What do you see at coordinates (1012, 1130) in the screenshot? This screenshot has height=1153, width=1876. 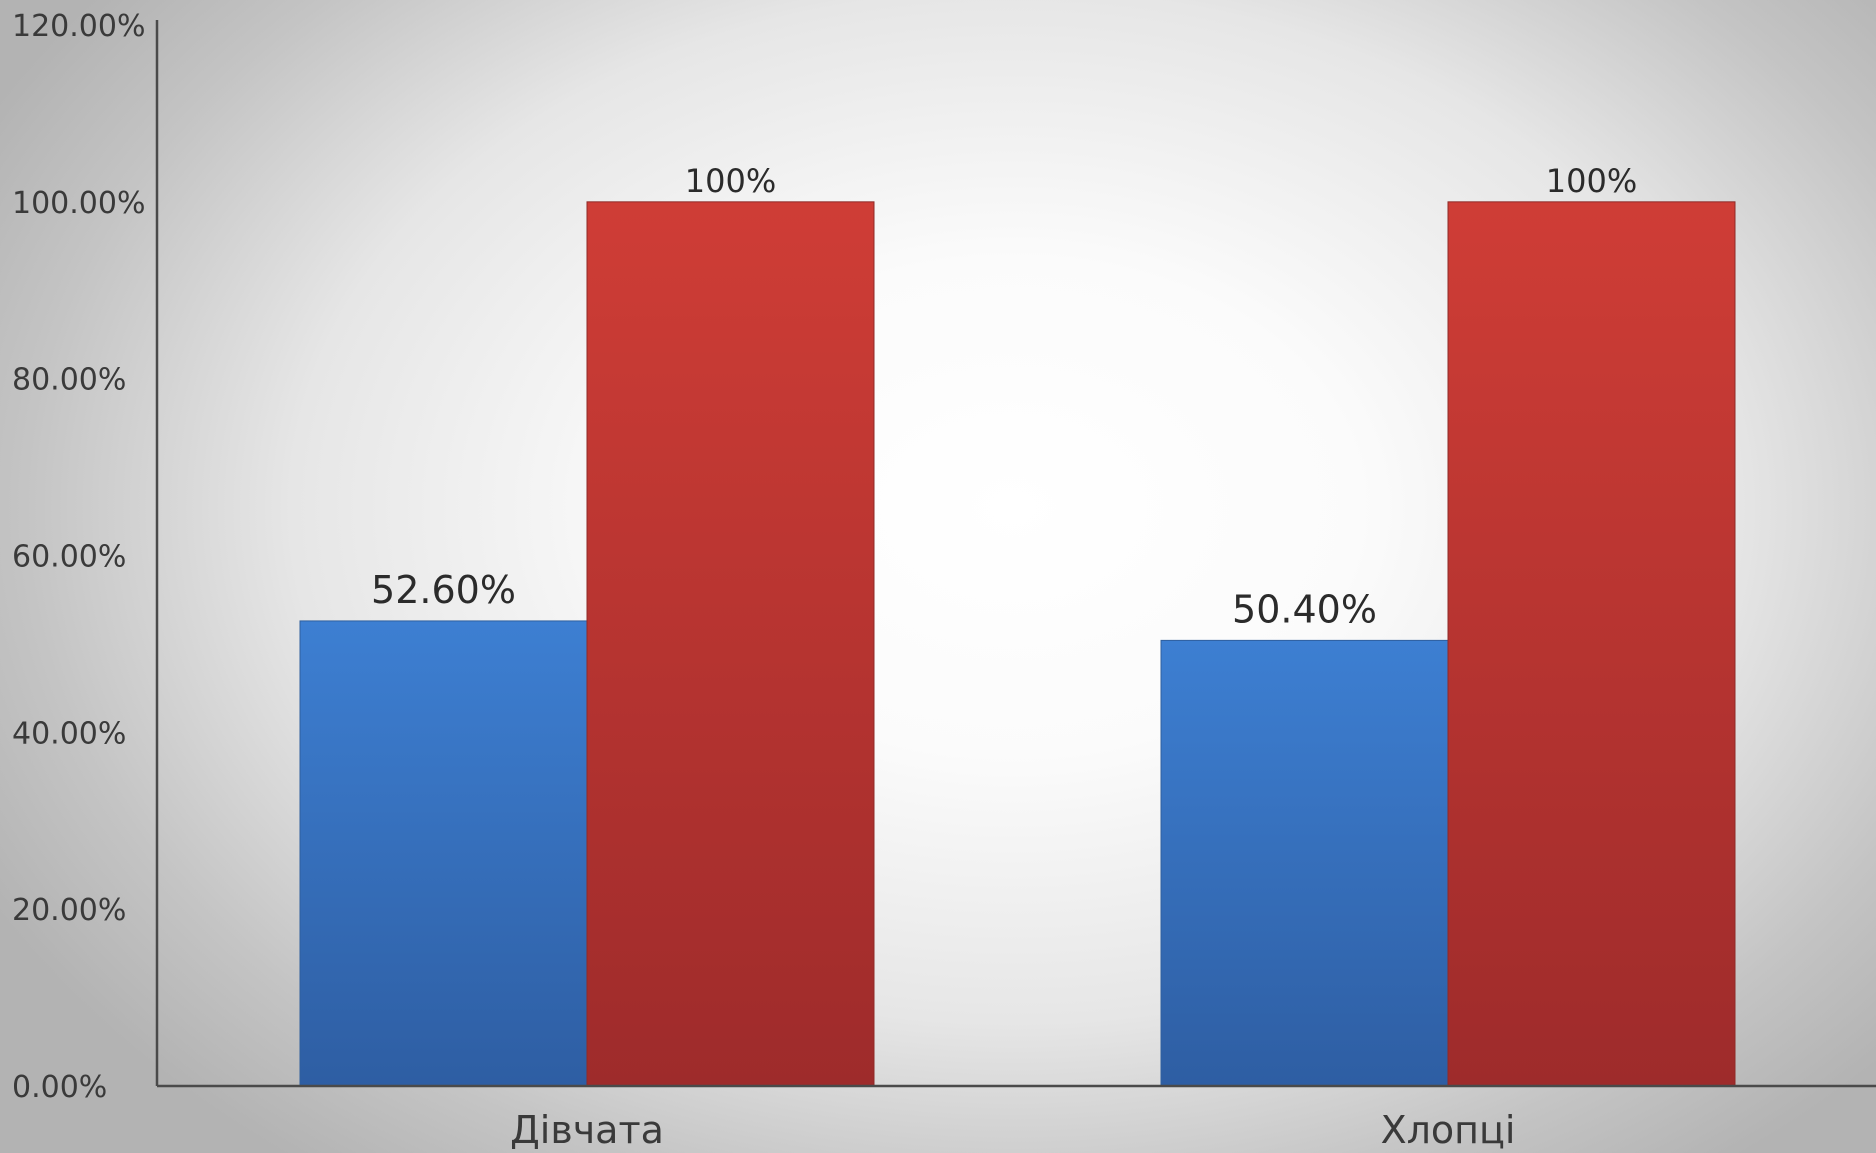 I see `x-axis-categories: Дівчата Хлопці` at bounding box center [1012, 1130].